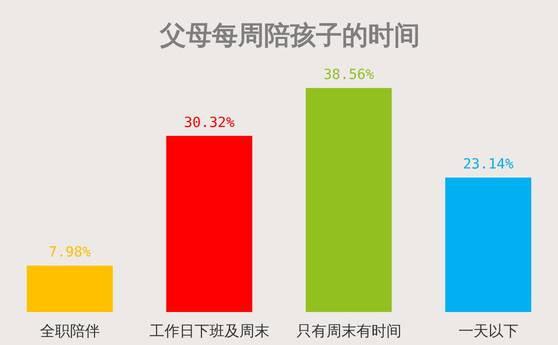 The width and height of the screenshot is (558, 345). What do you see at coordinates (349, 75) in the screenshot?
I see `data-label: 38.56%` at bounding box center [349, 75].